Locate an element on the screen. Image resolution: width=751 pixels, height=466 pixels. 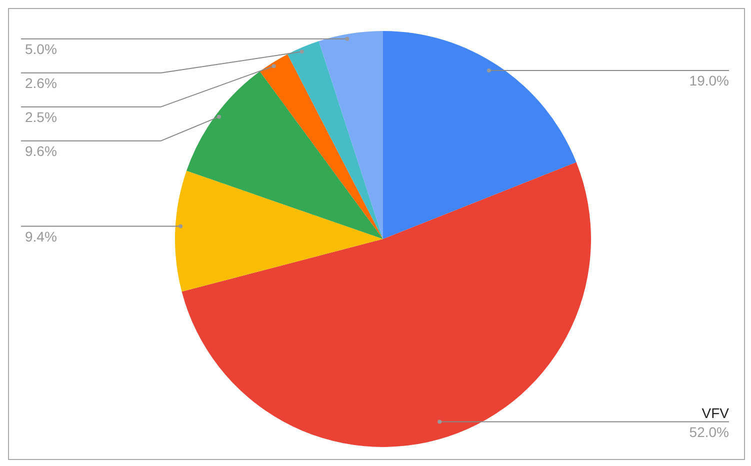
data-label: 2.6% is located at coordinates (41, 82).